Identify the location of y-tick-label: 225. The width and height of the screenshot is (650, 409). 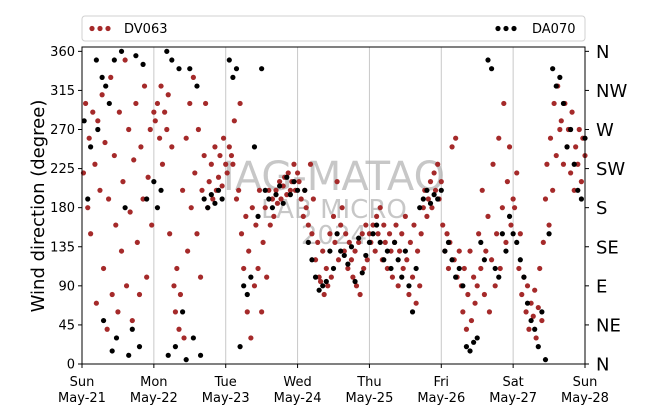
(62, 169).